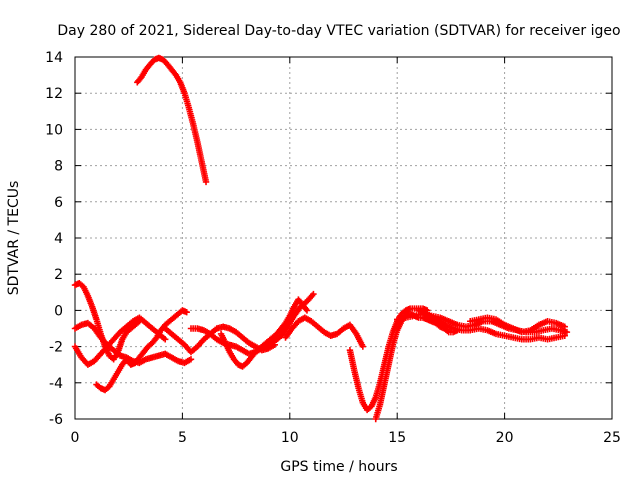 The height and width of the screenshot is (480, 640). I want to click on x-tick-label: 5, so click(182, 438).